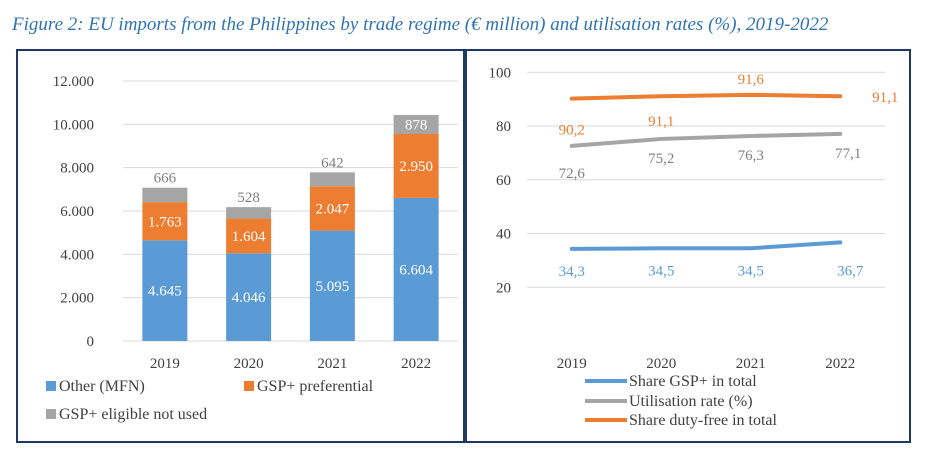 The height and width of the screenshot is (464, 949). What do you see at coordinates (77, 299) in the screenshot?
I see `y-tick-label: 2.000` at bounding box center [77, 299].